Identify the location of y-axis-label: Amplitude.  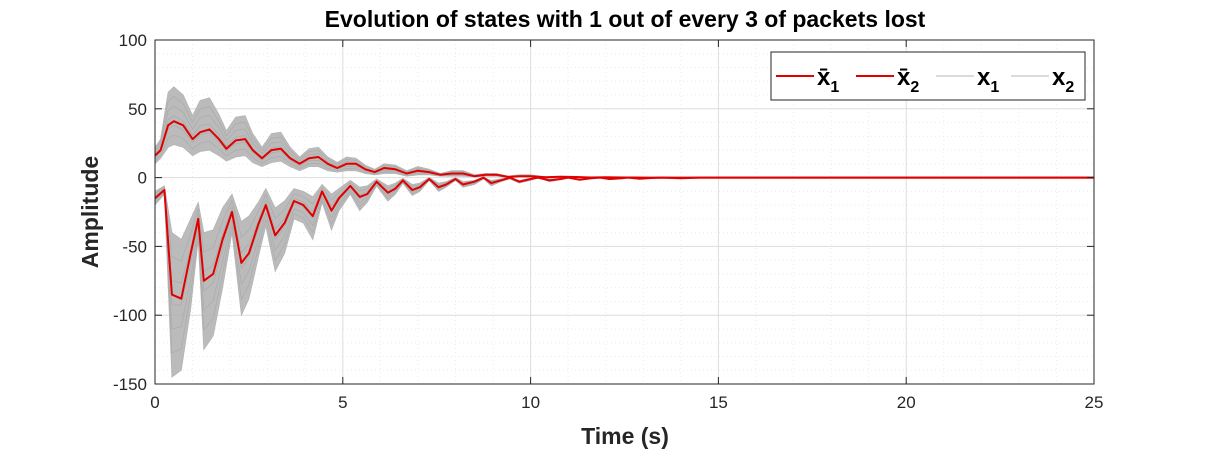
(90, 212).